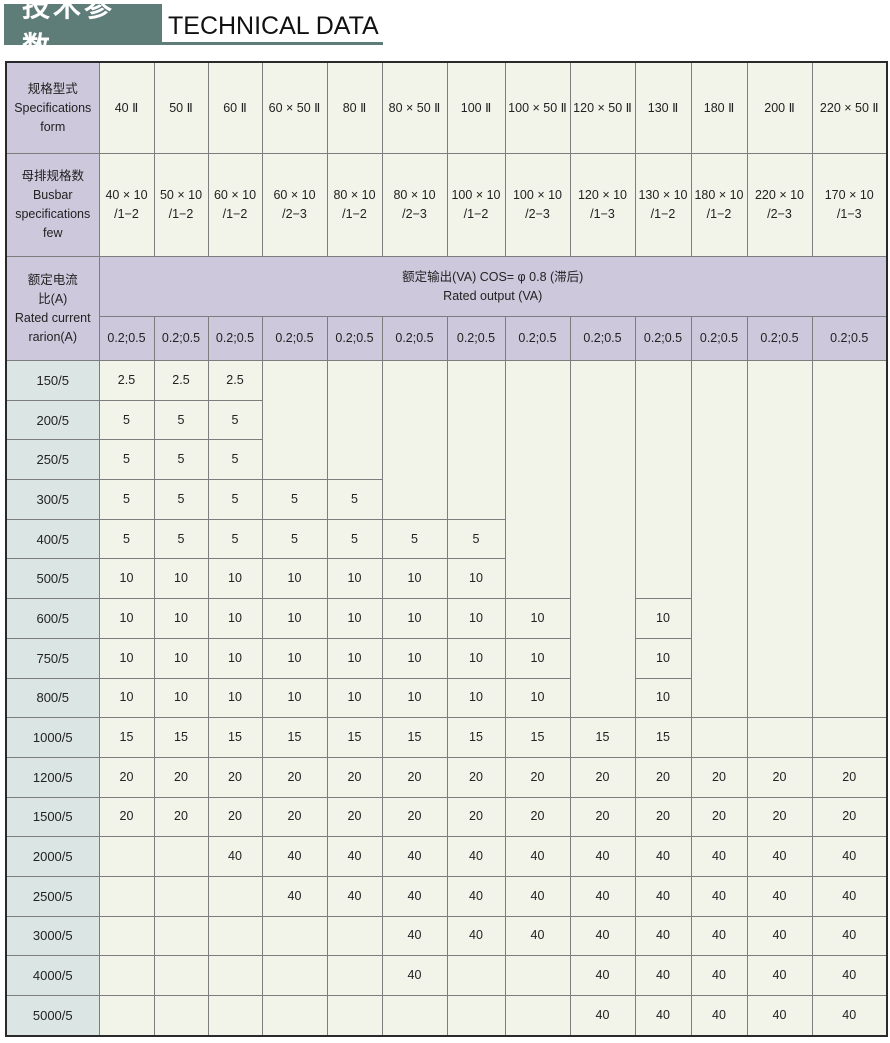 This screenshot has width=890, height=1043. I want to click on spec-label-text: 规格型式, so click(52, 88).